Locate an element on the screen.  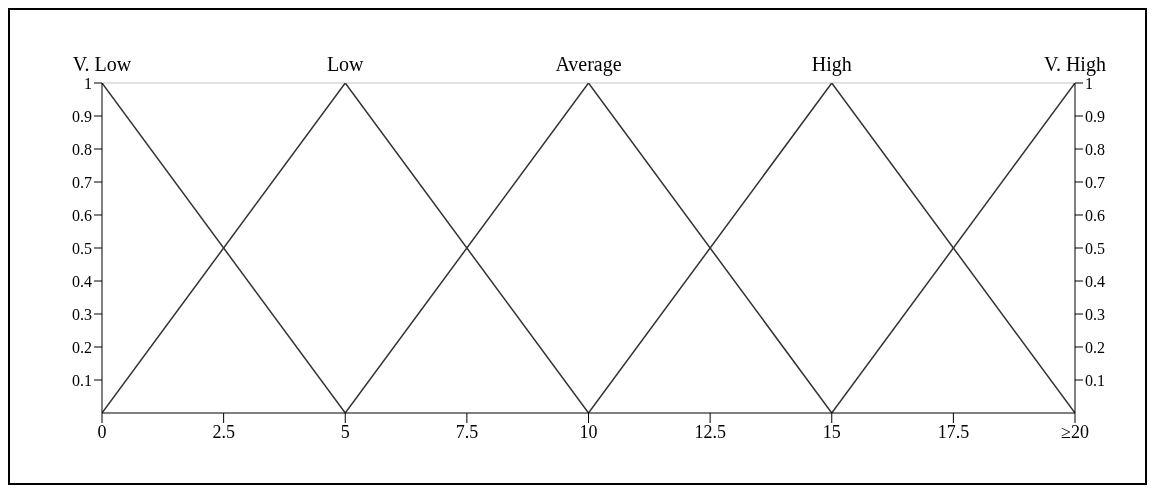
y2-tick-label: 0.3 is located at coordinates (1095, 314).